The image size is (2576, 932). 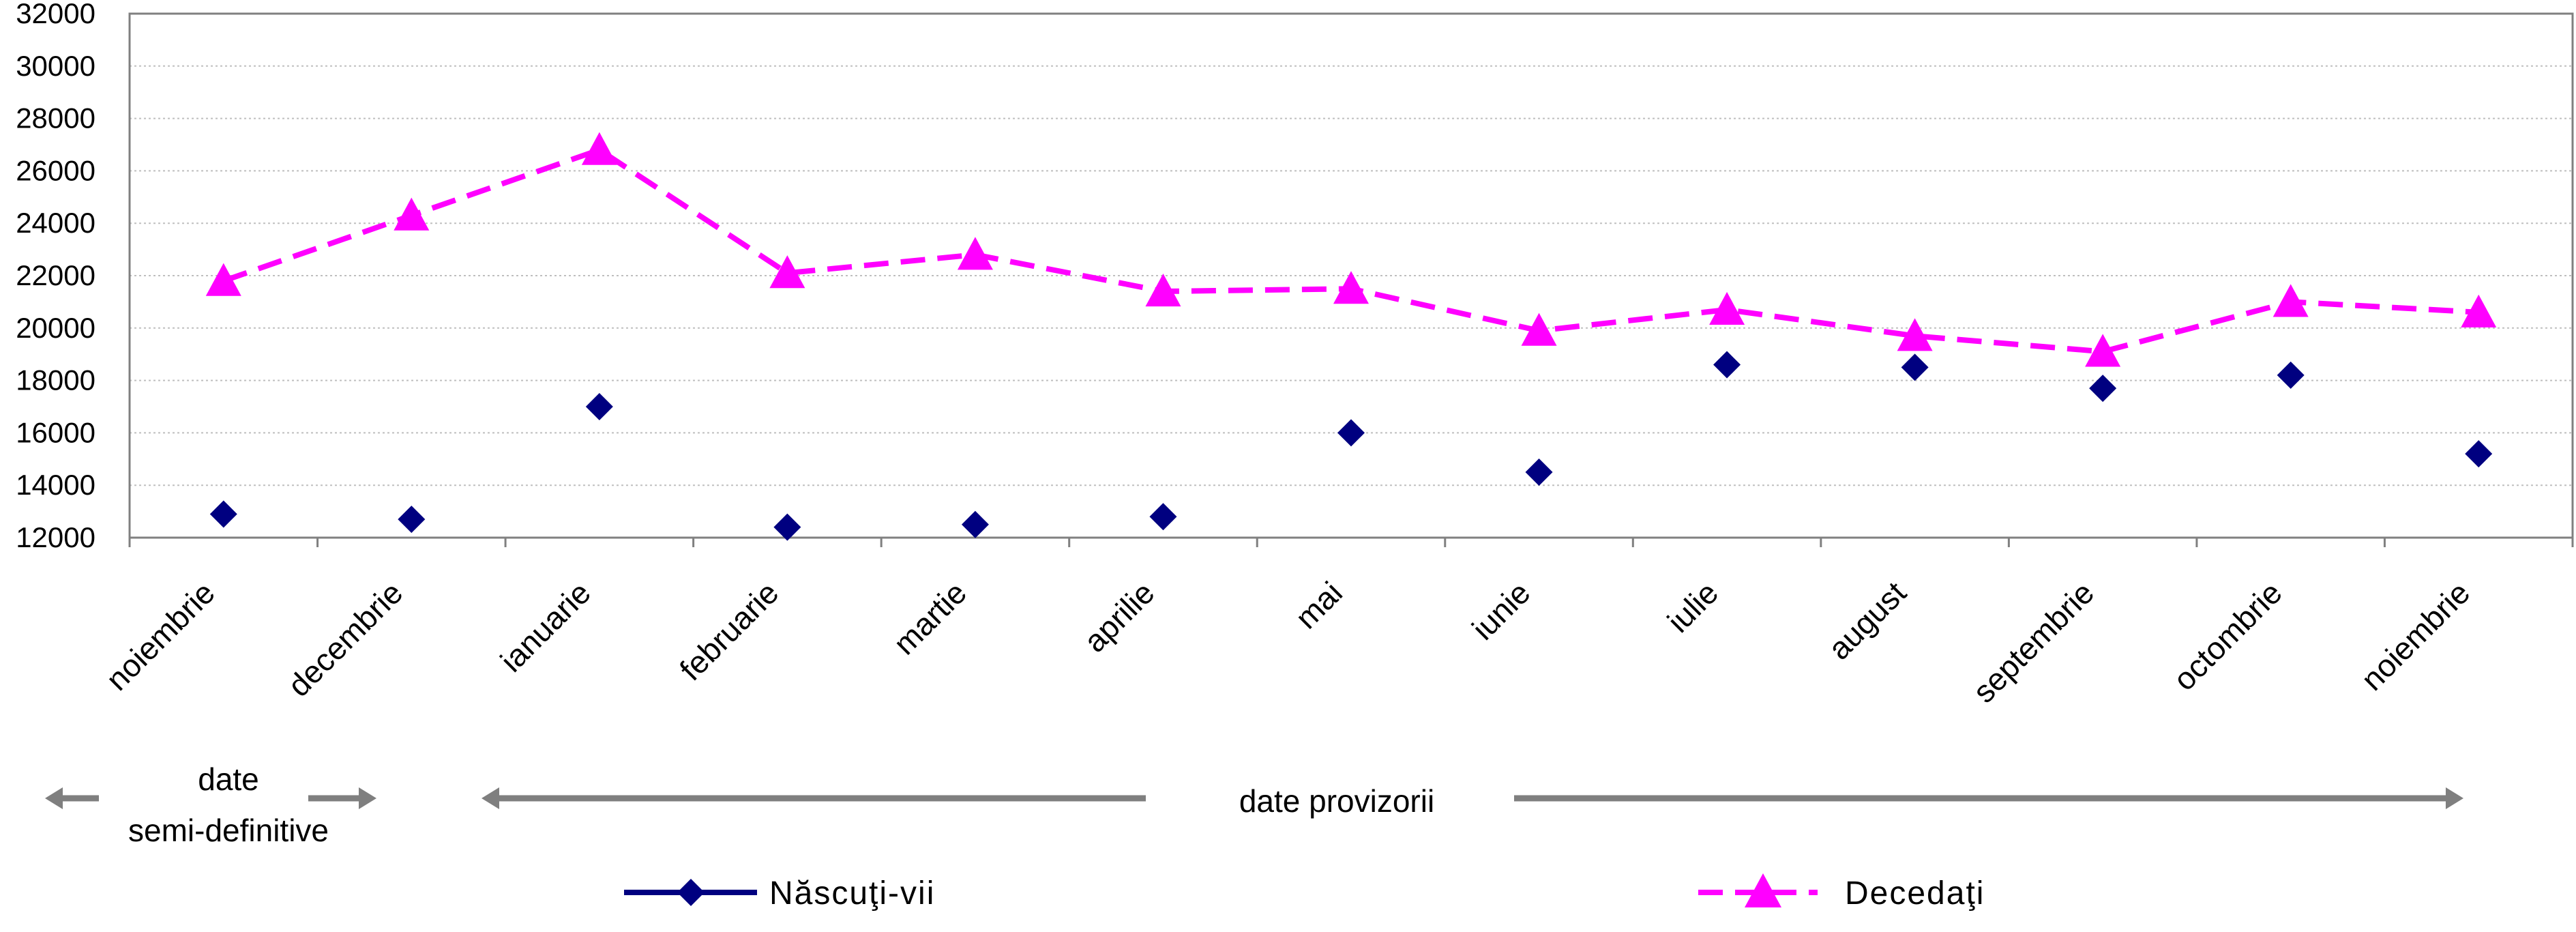 I want to click on x-tick-label: mai, so click(x=1318, y=604).